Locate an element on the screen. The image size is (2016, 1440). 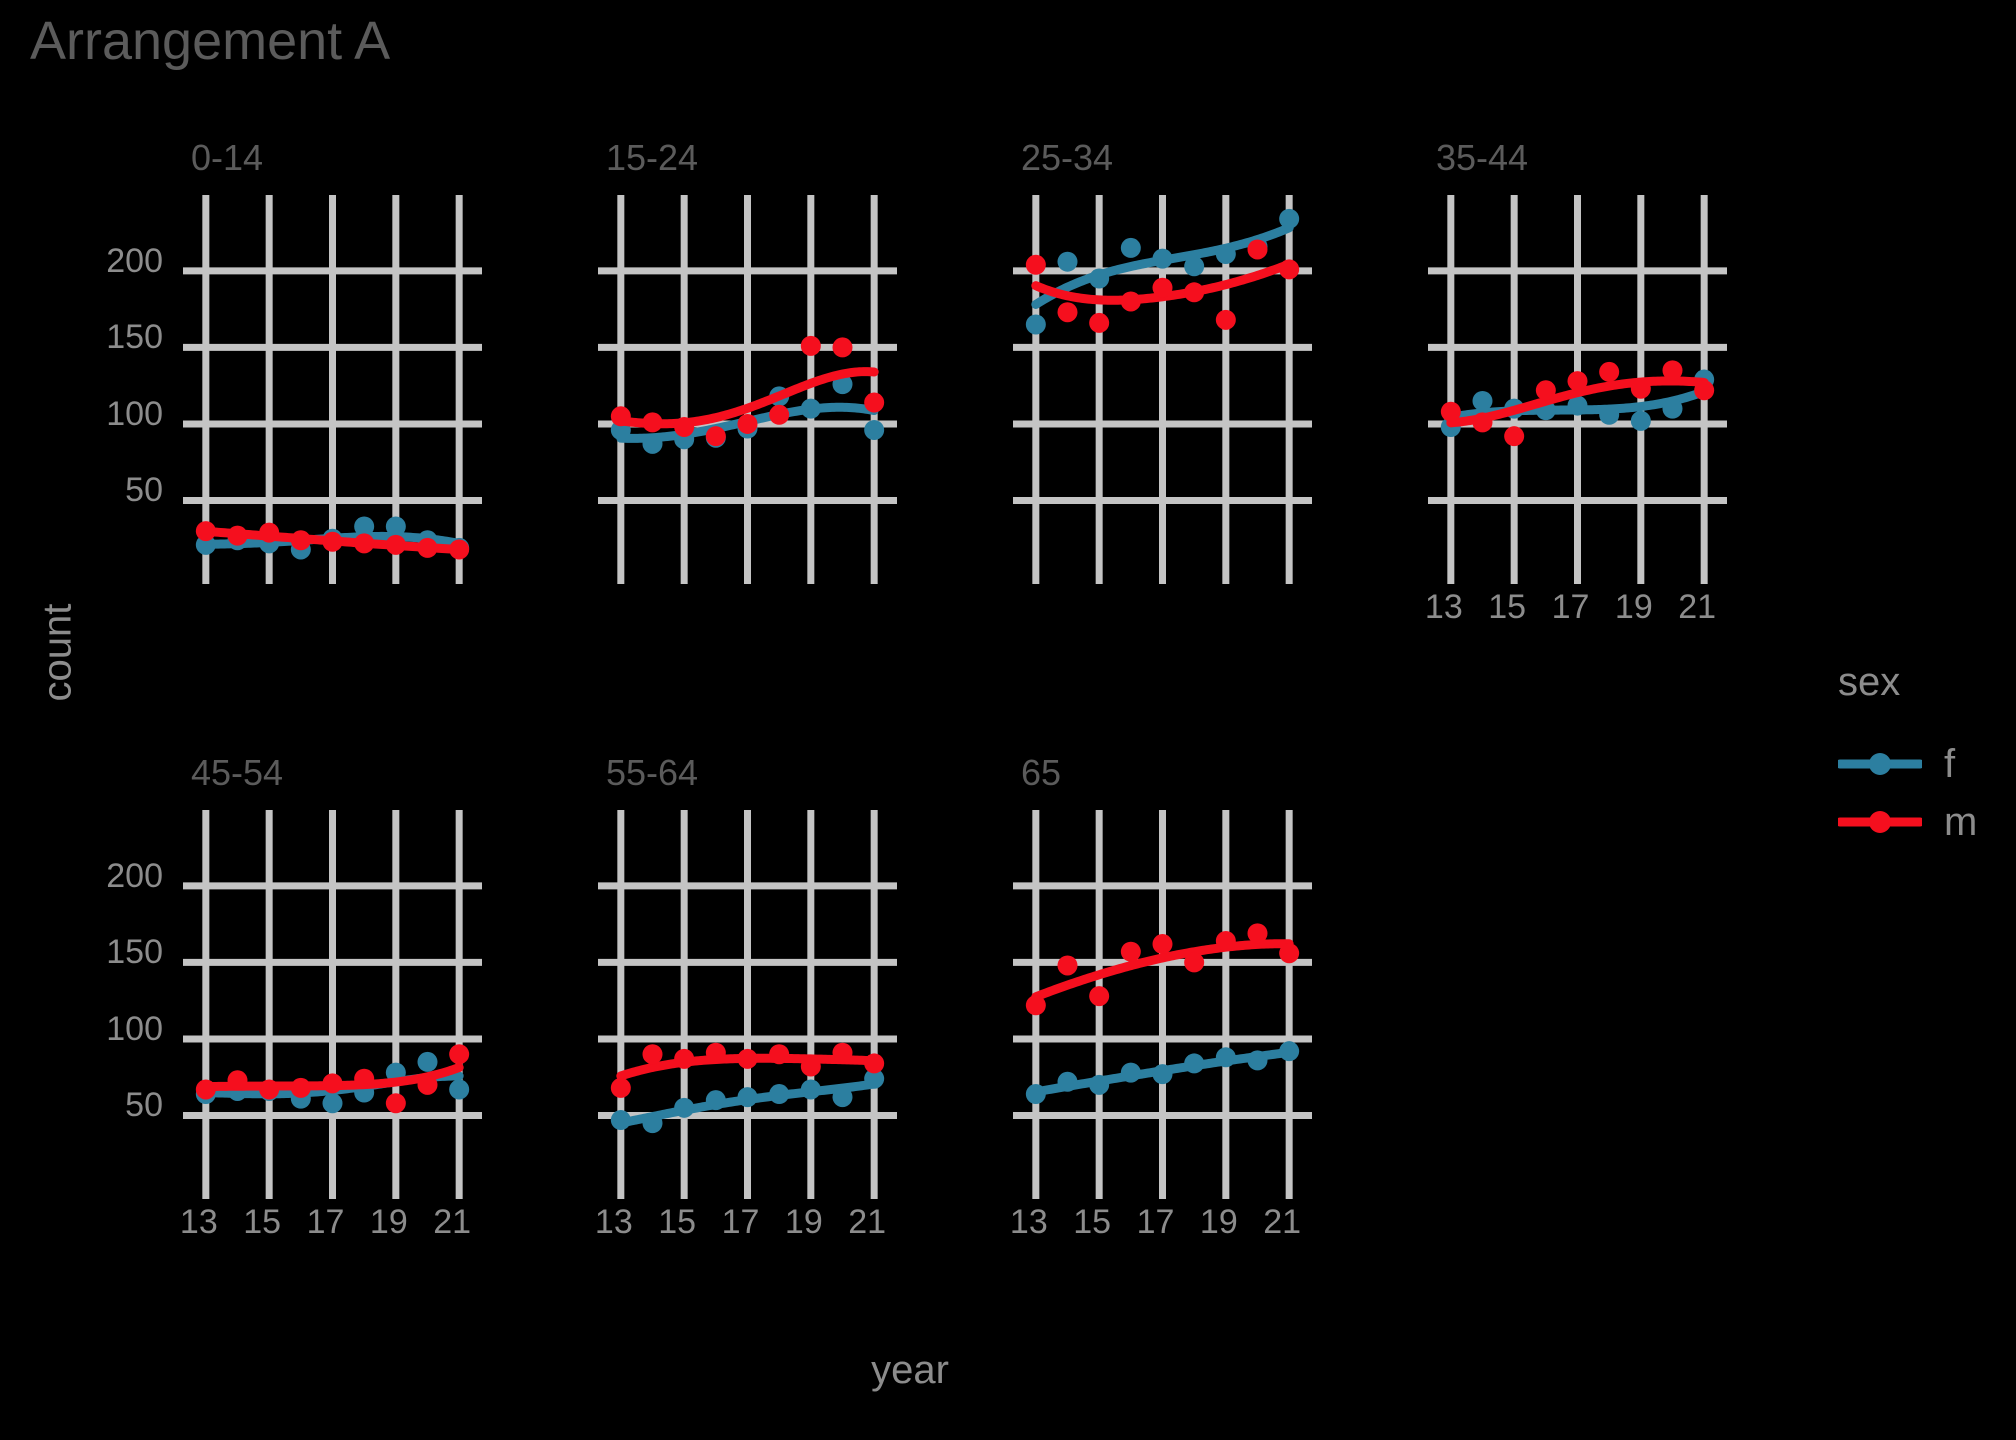
facet-strip-label: 0-14 is located at coordinates (227, 157).